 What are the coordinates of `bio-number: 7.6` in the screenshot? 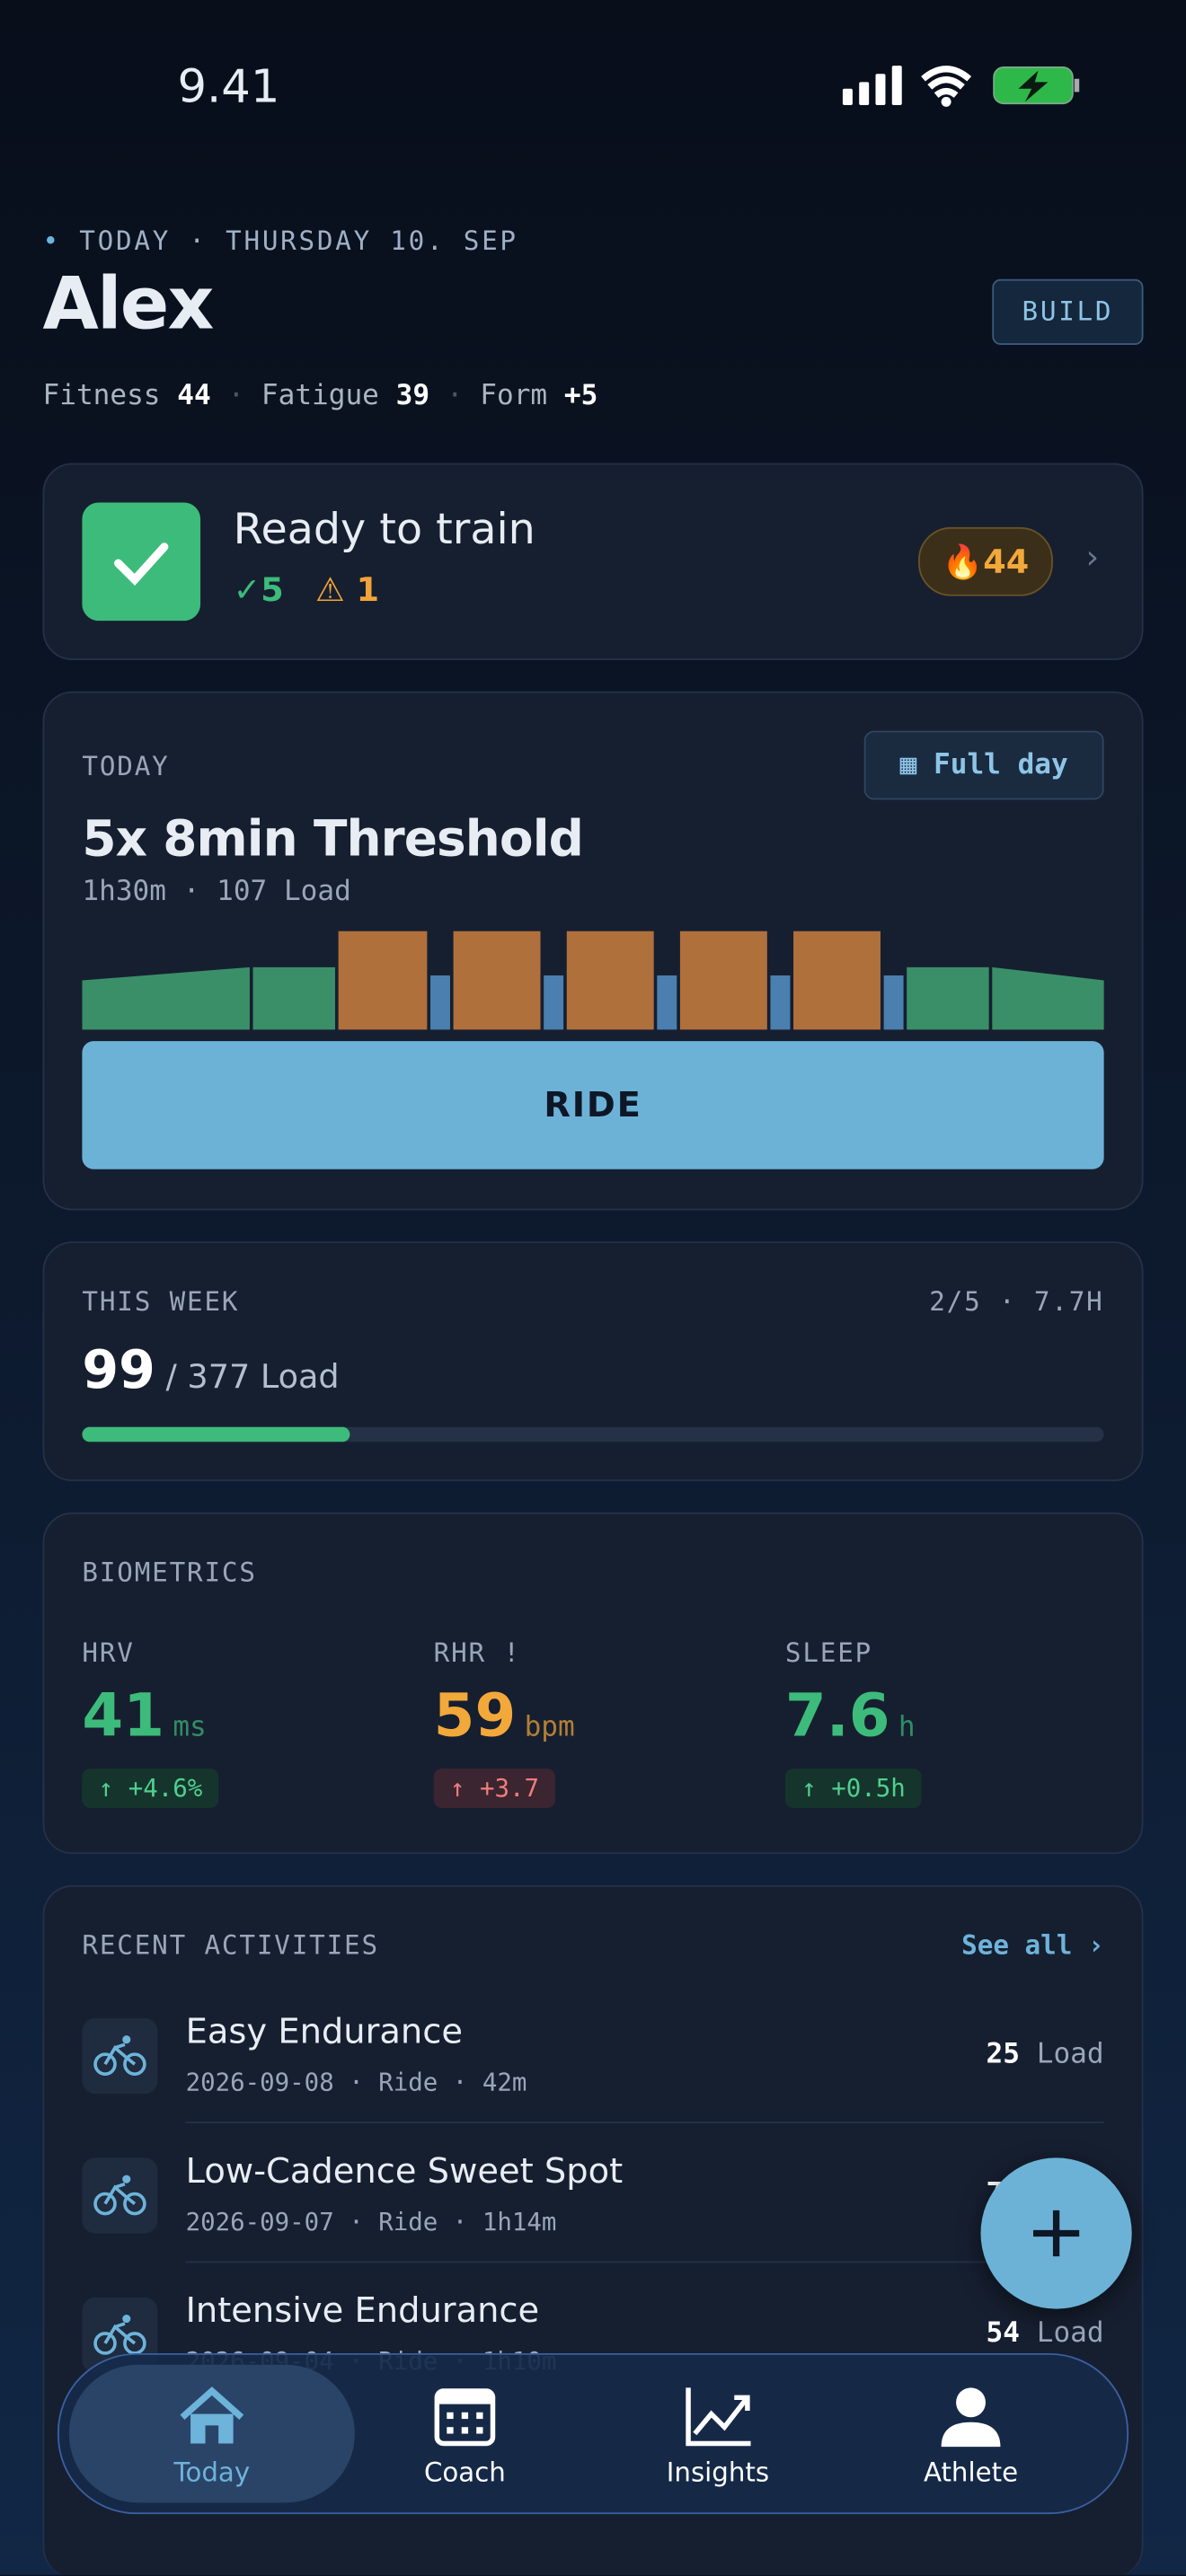 It's located at (837, 1717).